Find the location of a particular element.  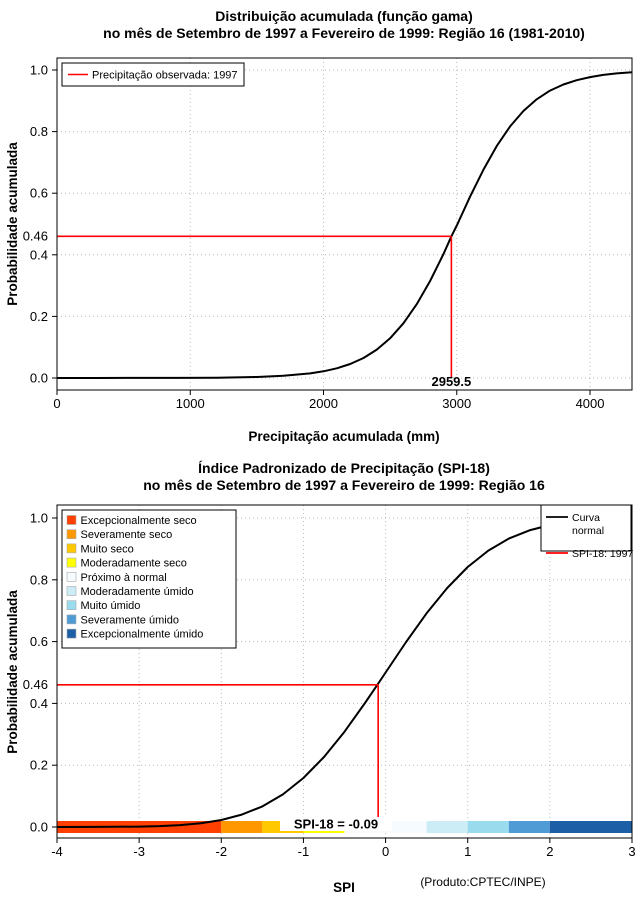

x-tick-label: 3000 is located at coordinates (456, 403).